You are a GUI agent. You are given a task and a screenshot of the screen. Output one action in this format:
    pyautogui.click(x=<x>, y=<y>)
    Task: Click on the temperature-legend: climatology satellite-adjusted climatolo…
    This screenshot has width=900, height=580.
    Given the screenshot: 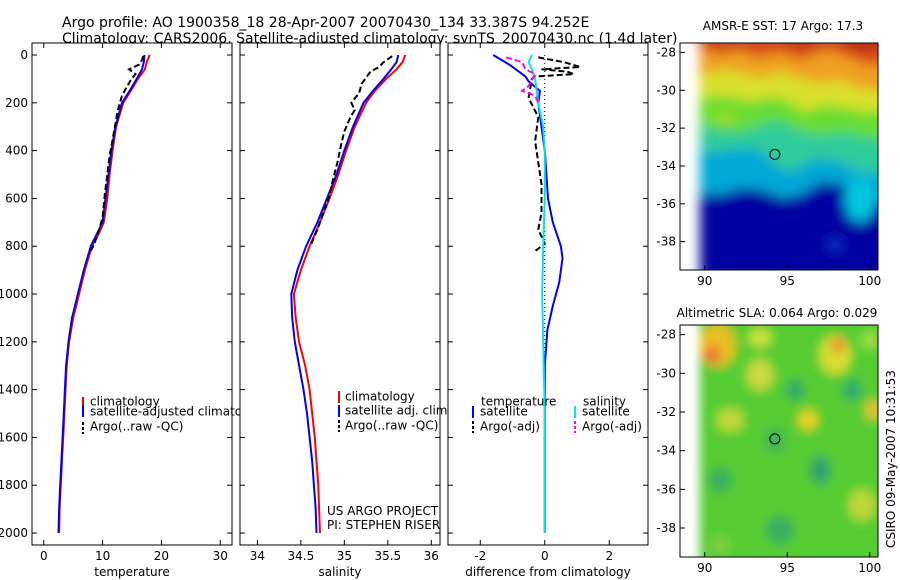 What is the action you would take?
    pyautogui.click(x=175, y=414)
    